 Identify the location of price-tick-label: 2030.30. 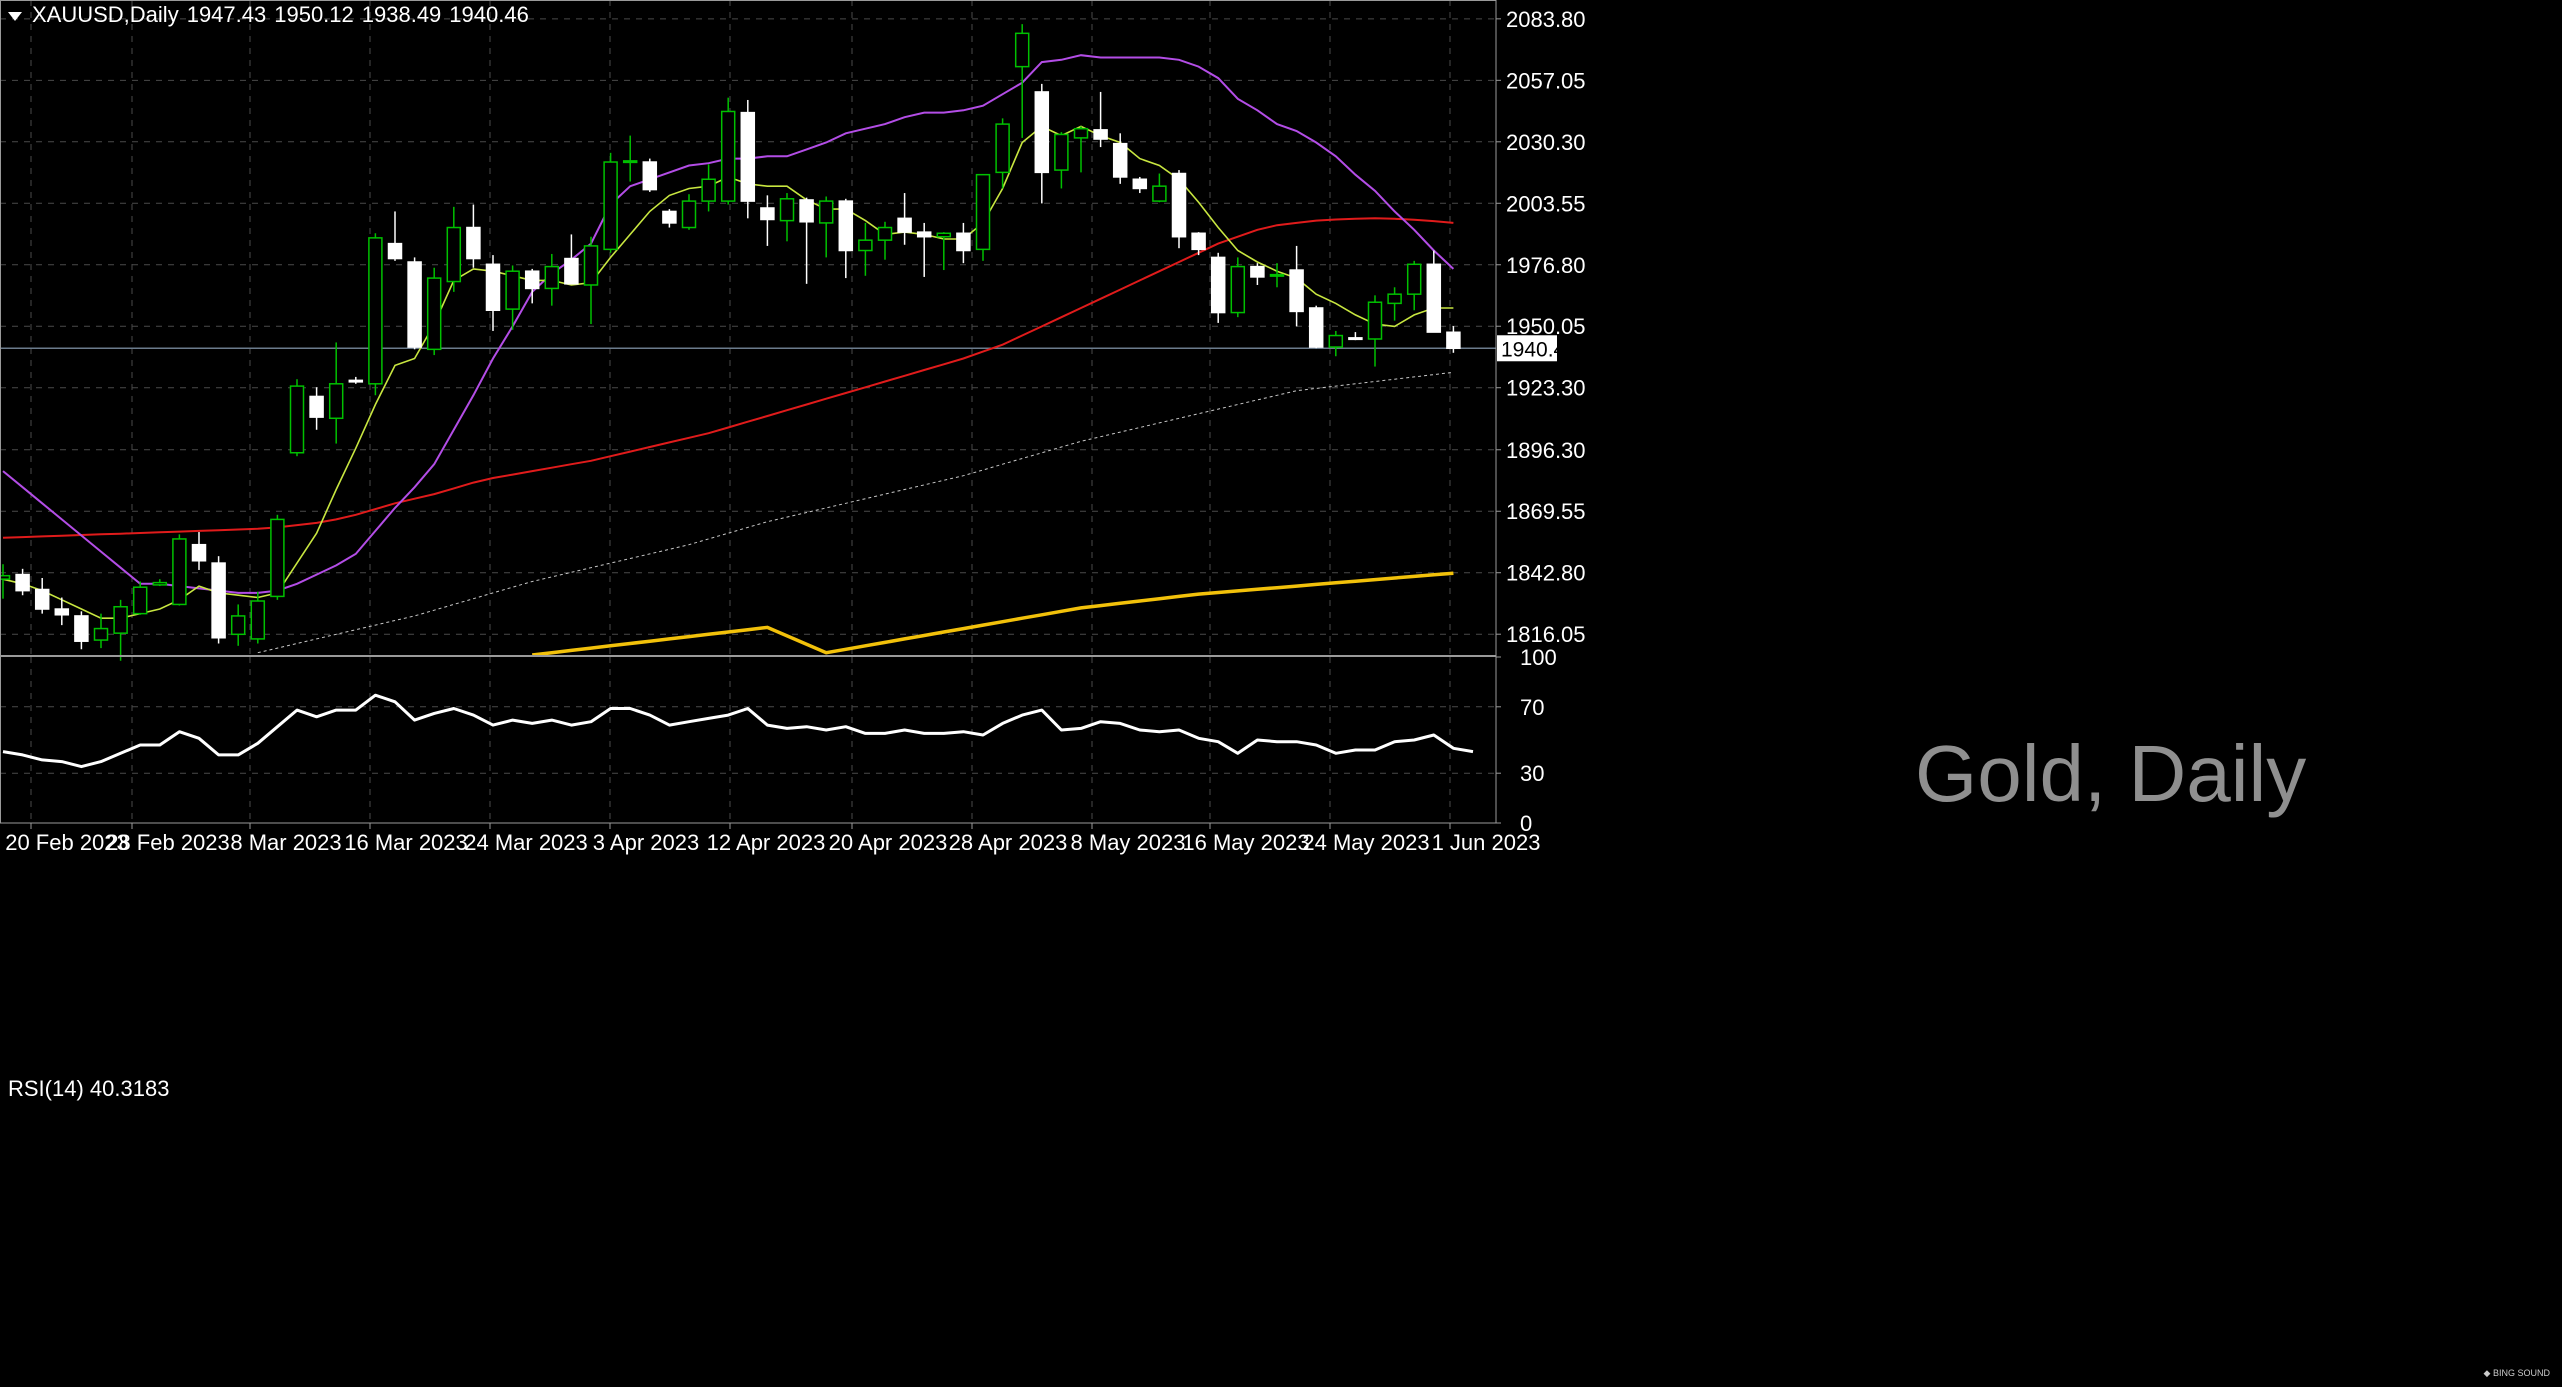
(1546, 142).